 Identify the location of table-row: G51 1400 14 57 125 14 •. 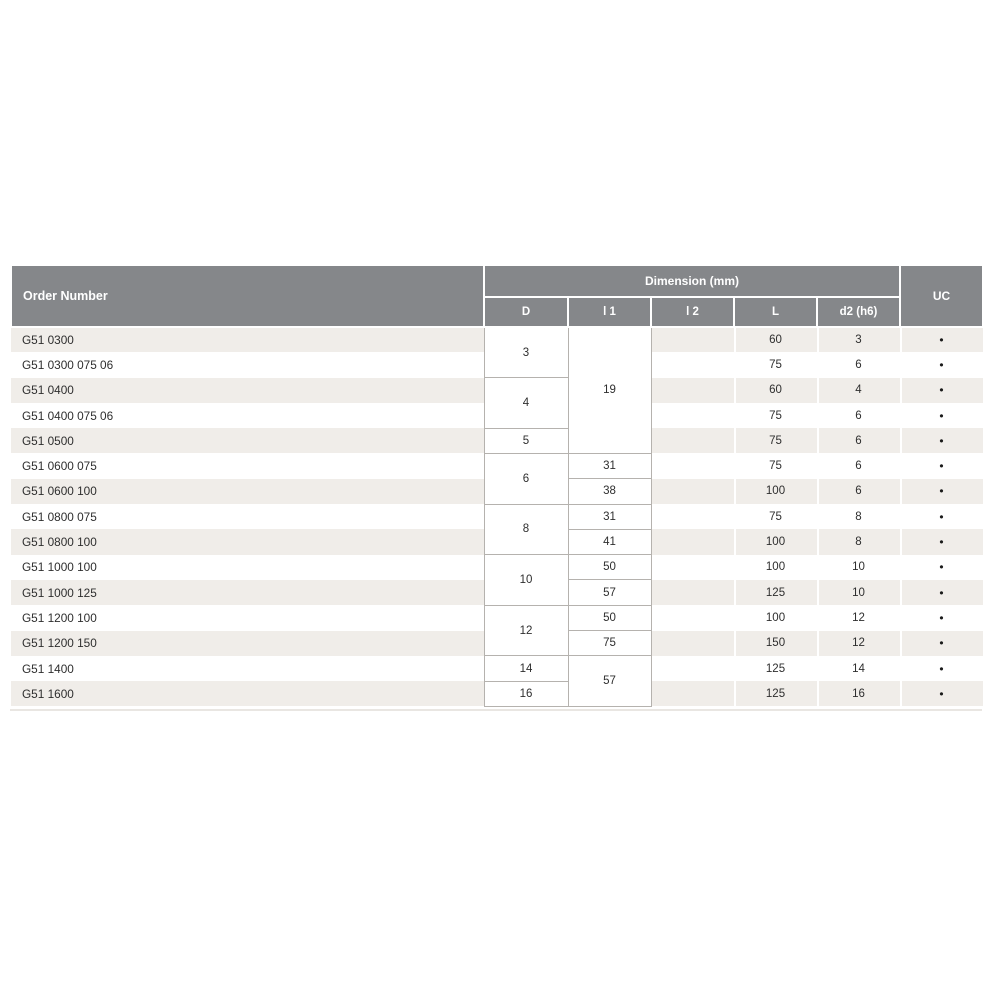
(497, 681).